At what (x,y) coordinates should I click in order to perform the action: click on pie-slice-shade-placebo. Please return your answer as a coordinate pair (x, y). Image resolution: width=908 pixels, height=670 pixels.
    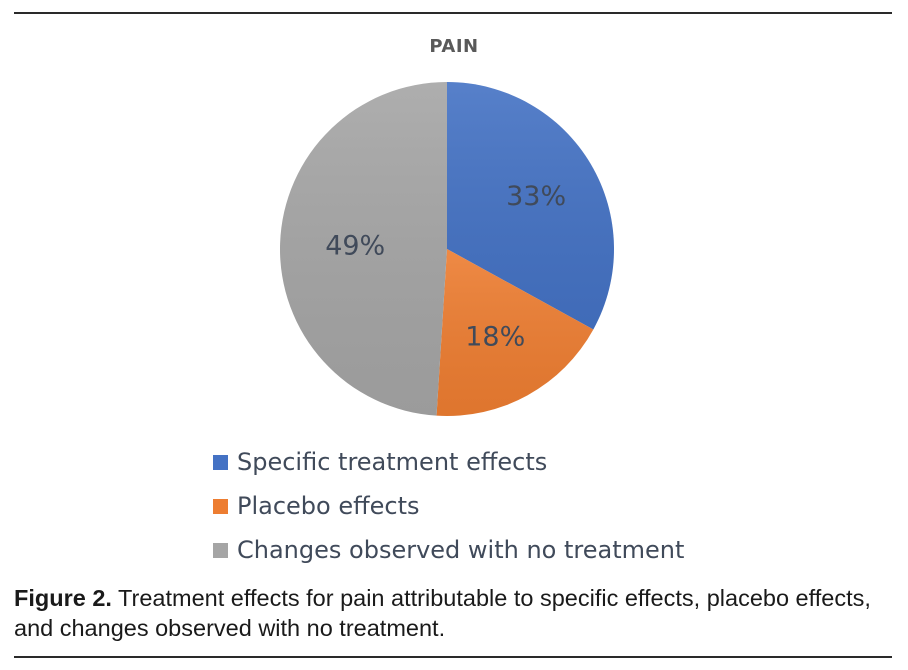
    Looking at the image, I should click on (515, 333).